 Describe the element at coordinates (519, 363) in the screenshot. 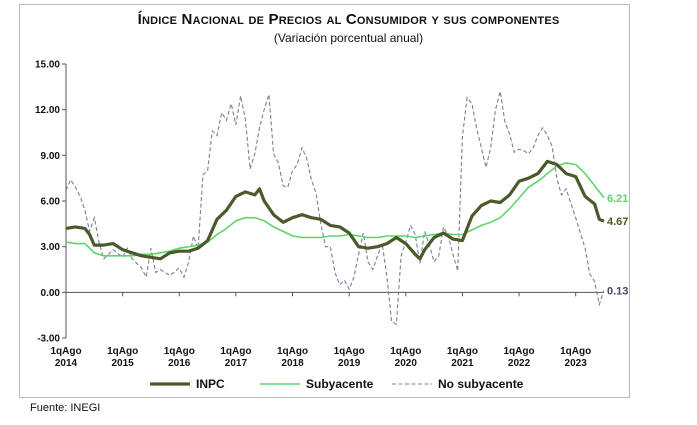

I see `x-tick-year: 2022` at that location.